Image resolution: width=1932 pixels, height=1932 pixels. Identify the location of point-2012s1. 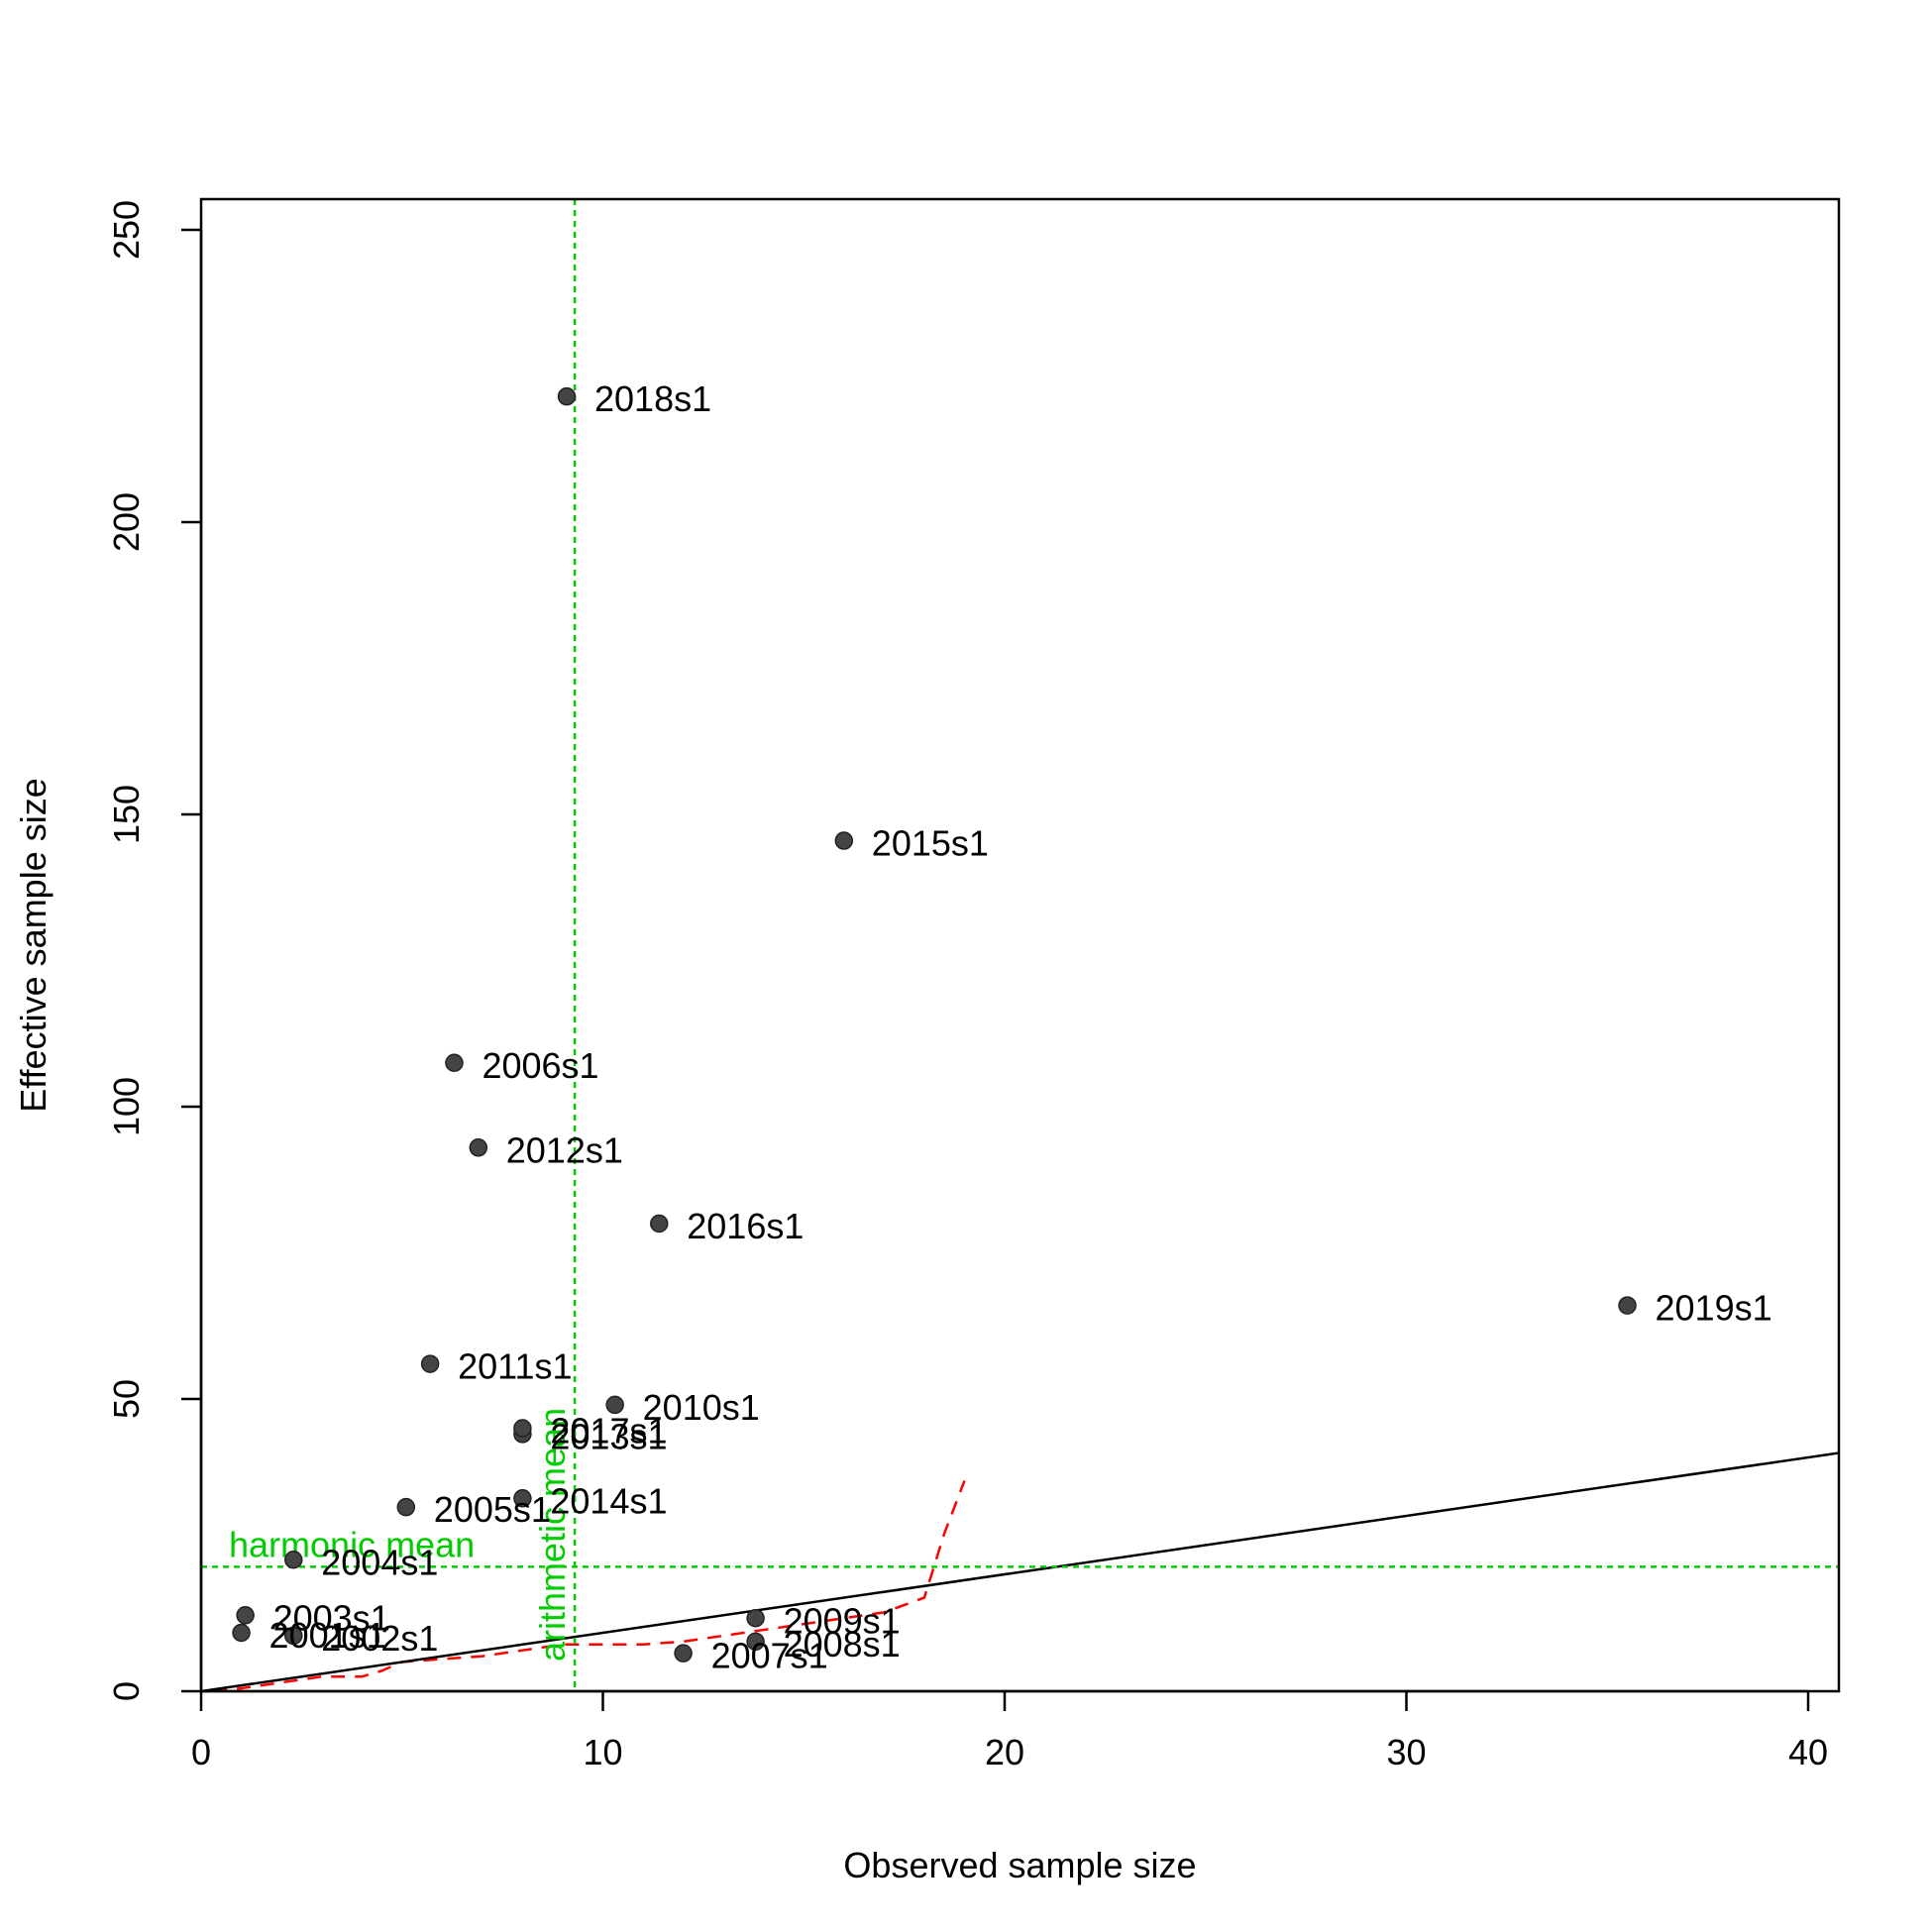
(479, 1147).